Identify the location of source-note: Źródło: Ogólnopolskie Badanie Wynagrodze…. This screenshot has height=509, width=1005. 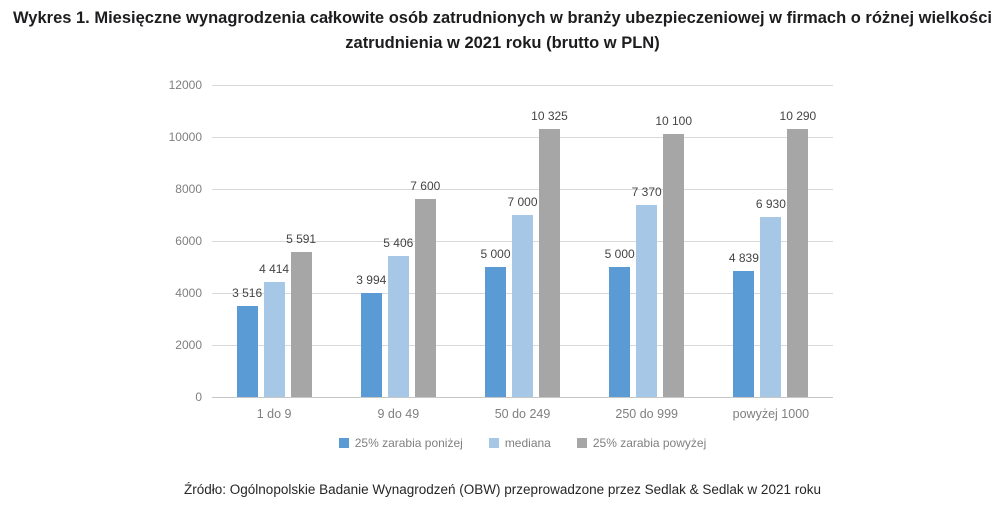
(502, 489).